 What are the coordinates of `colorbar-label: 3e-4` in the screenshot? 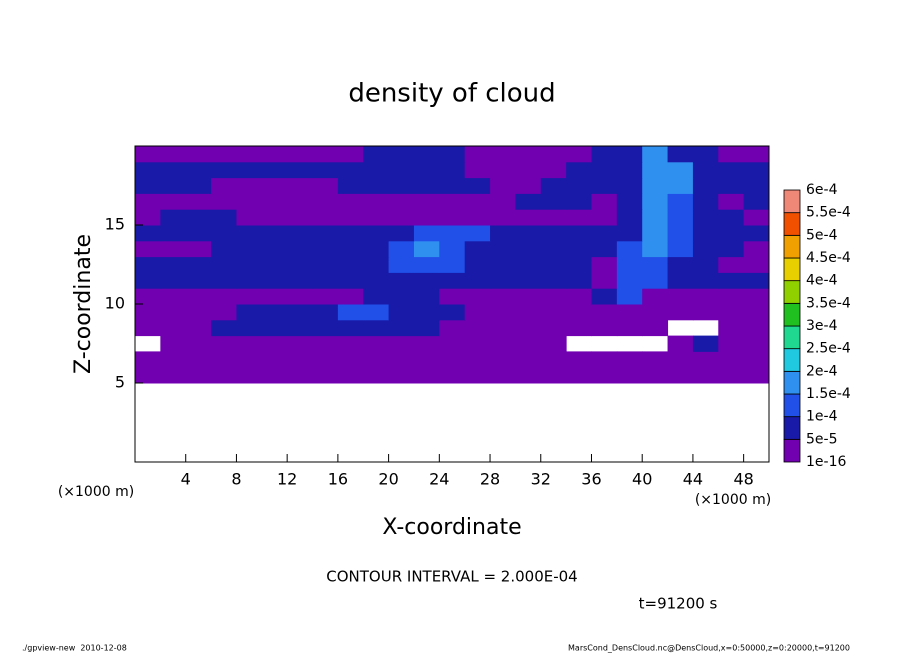 It's located at (822, 326).